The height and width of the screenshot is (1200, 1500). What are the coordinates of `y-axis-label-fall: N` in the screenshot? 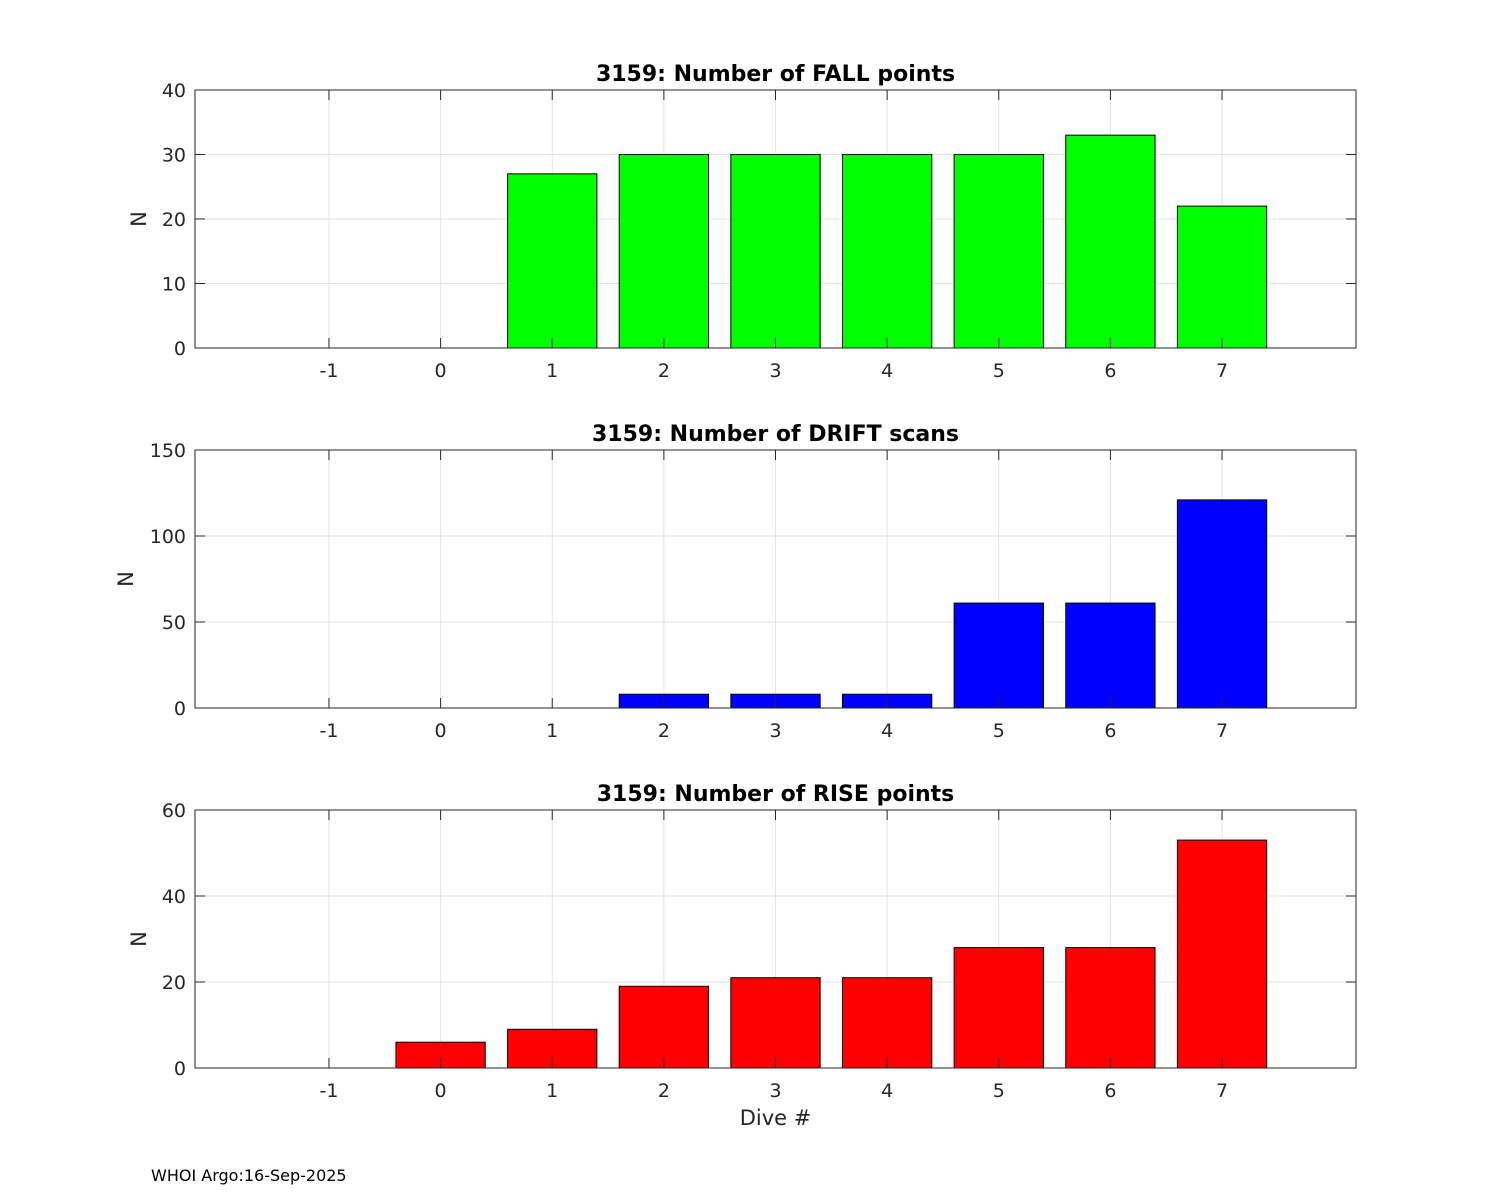 It's located at (139, 219).